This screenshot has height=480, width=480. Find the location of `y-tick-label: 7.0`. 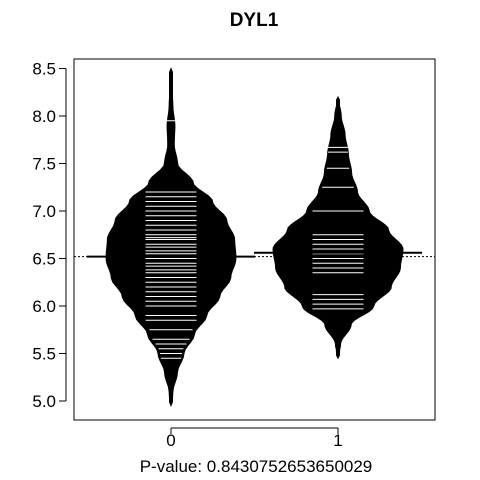

y-tick-label: 7.0 is located at coordinates (44, 211).